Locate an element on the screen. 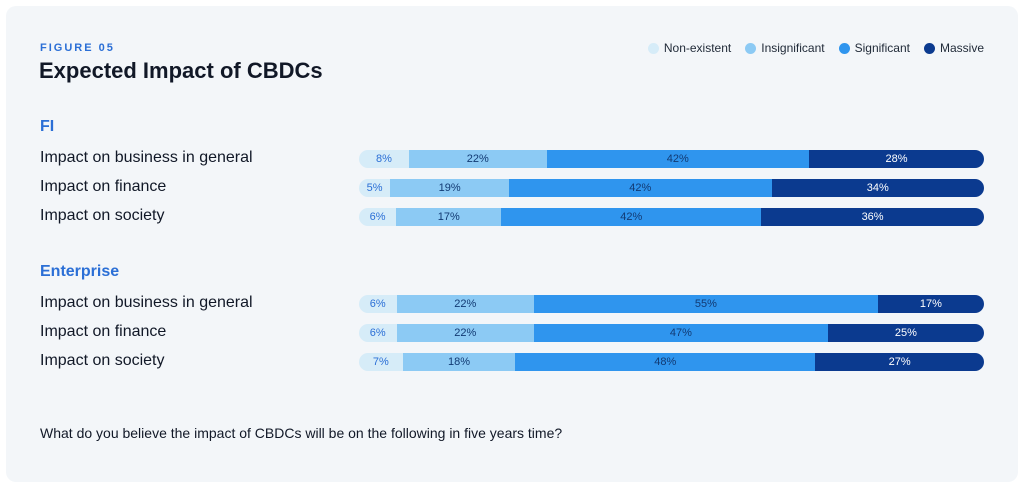 Image resolution: width=1024 pixels, height=488 pixels. bar-segment-insignificant: 18% is located at coordinates (459, 362).